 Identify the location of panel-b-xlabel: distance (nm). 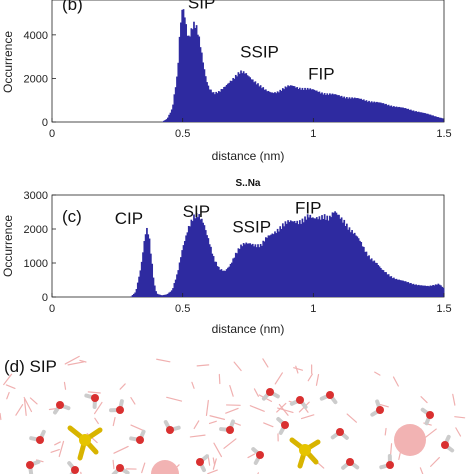
(248, 156).